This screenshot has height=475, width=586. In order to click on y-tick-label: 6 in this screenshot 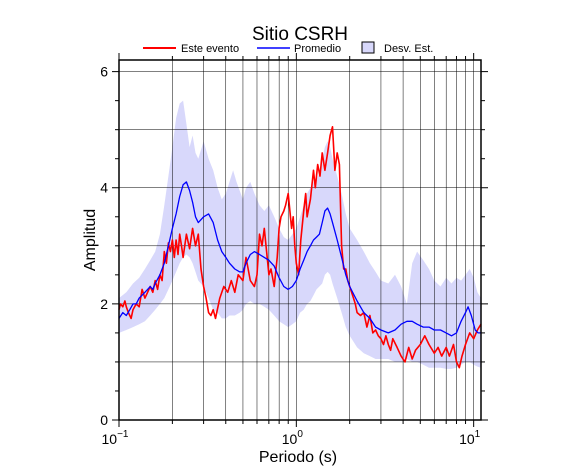, I will do `click(104, 72)`.